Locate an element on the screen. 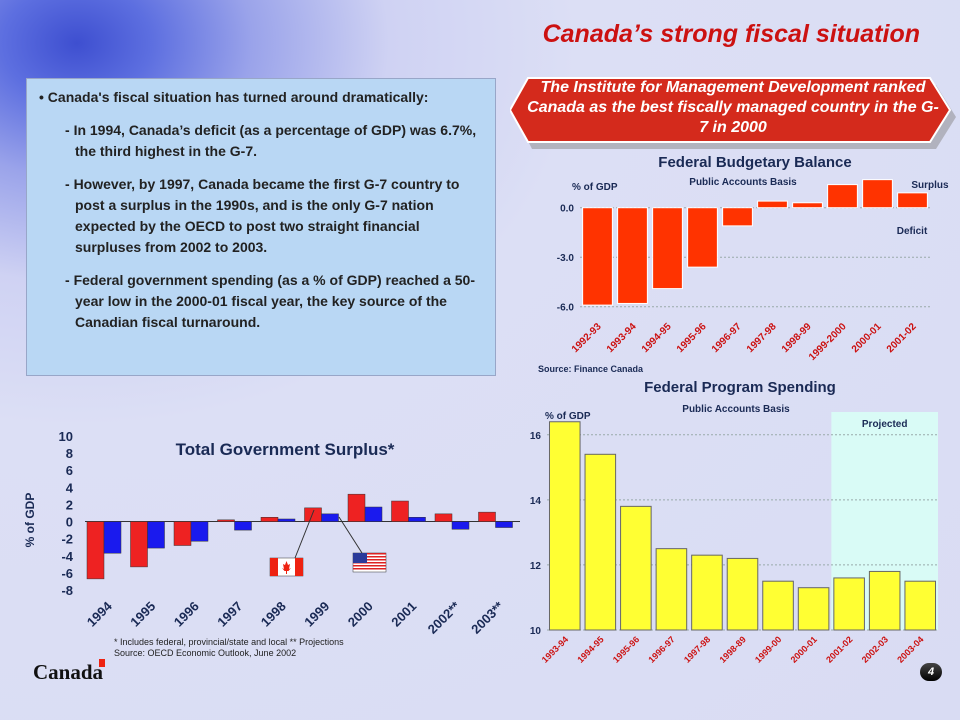 This screenshot has height=720, width=960. x-tick-label: 2000 is located at coordinates (360, 614).